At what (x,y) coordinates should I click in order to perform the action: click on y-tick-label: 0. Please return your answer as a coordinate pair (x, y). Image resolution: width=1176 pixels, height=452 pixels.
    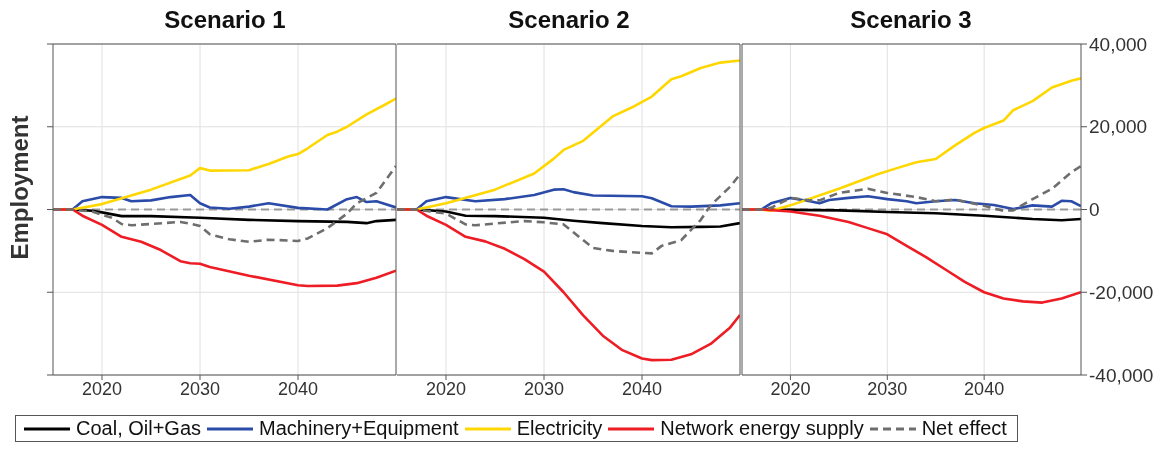
    Looking at the image, I should click on (1094, 210).